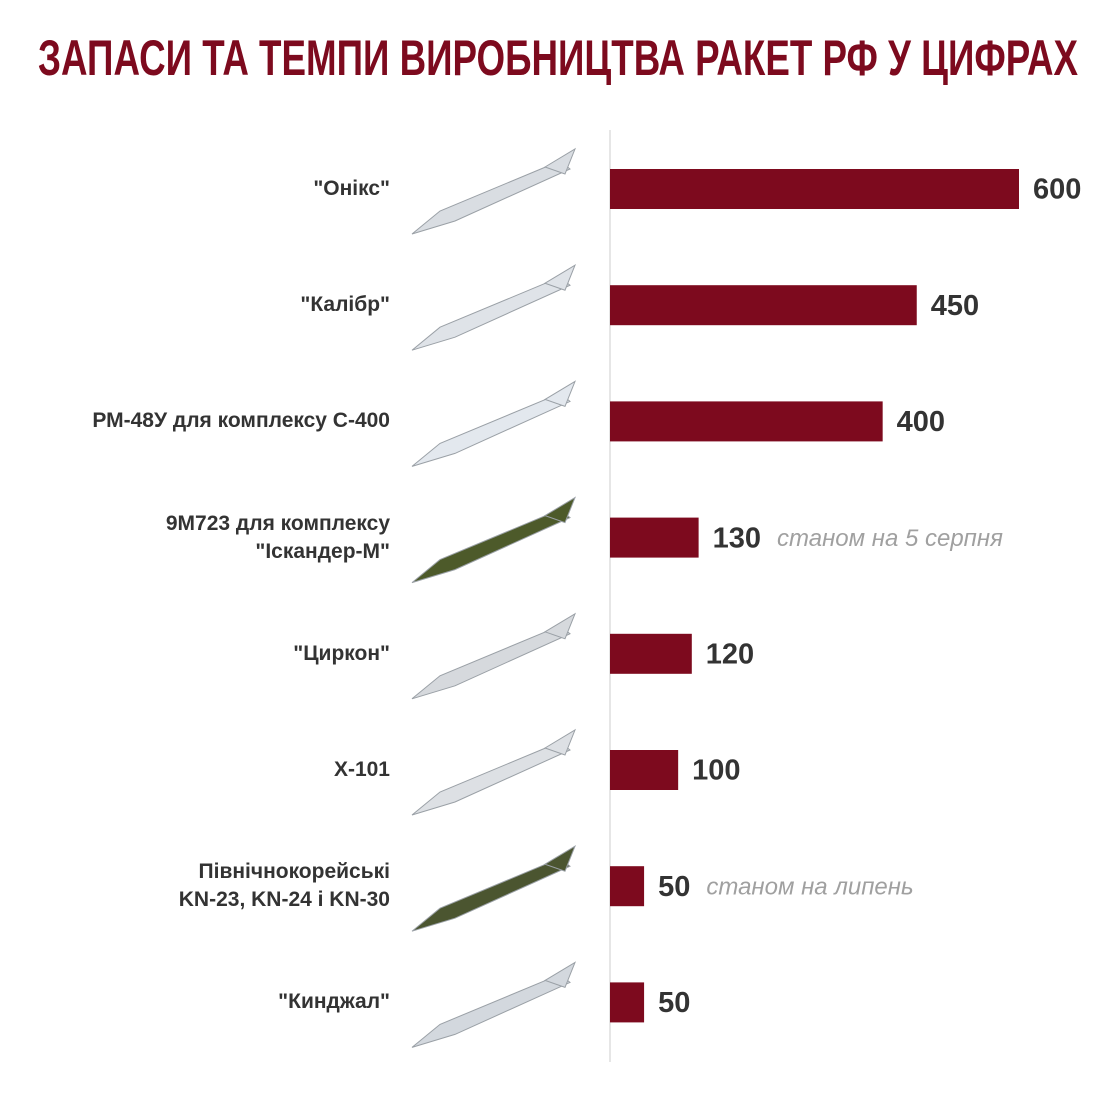 The width and height of the screenshot is (1112, 1112). What do you see at coordinates (921, 422) in the screenshot?
I see `value-label: 400` at bounding box center [921, 422].